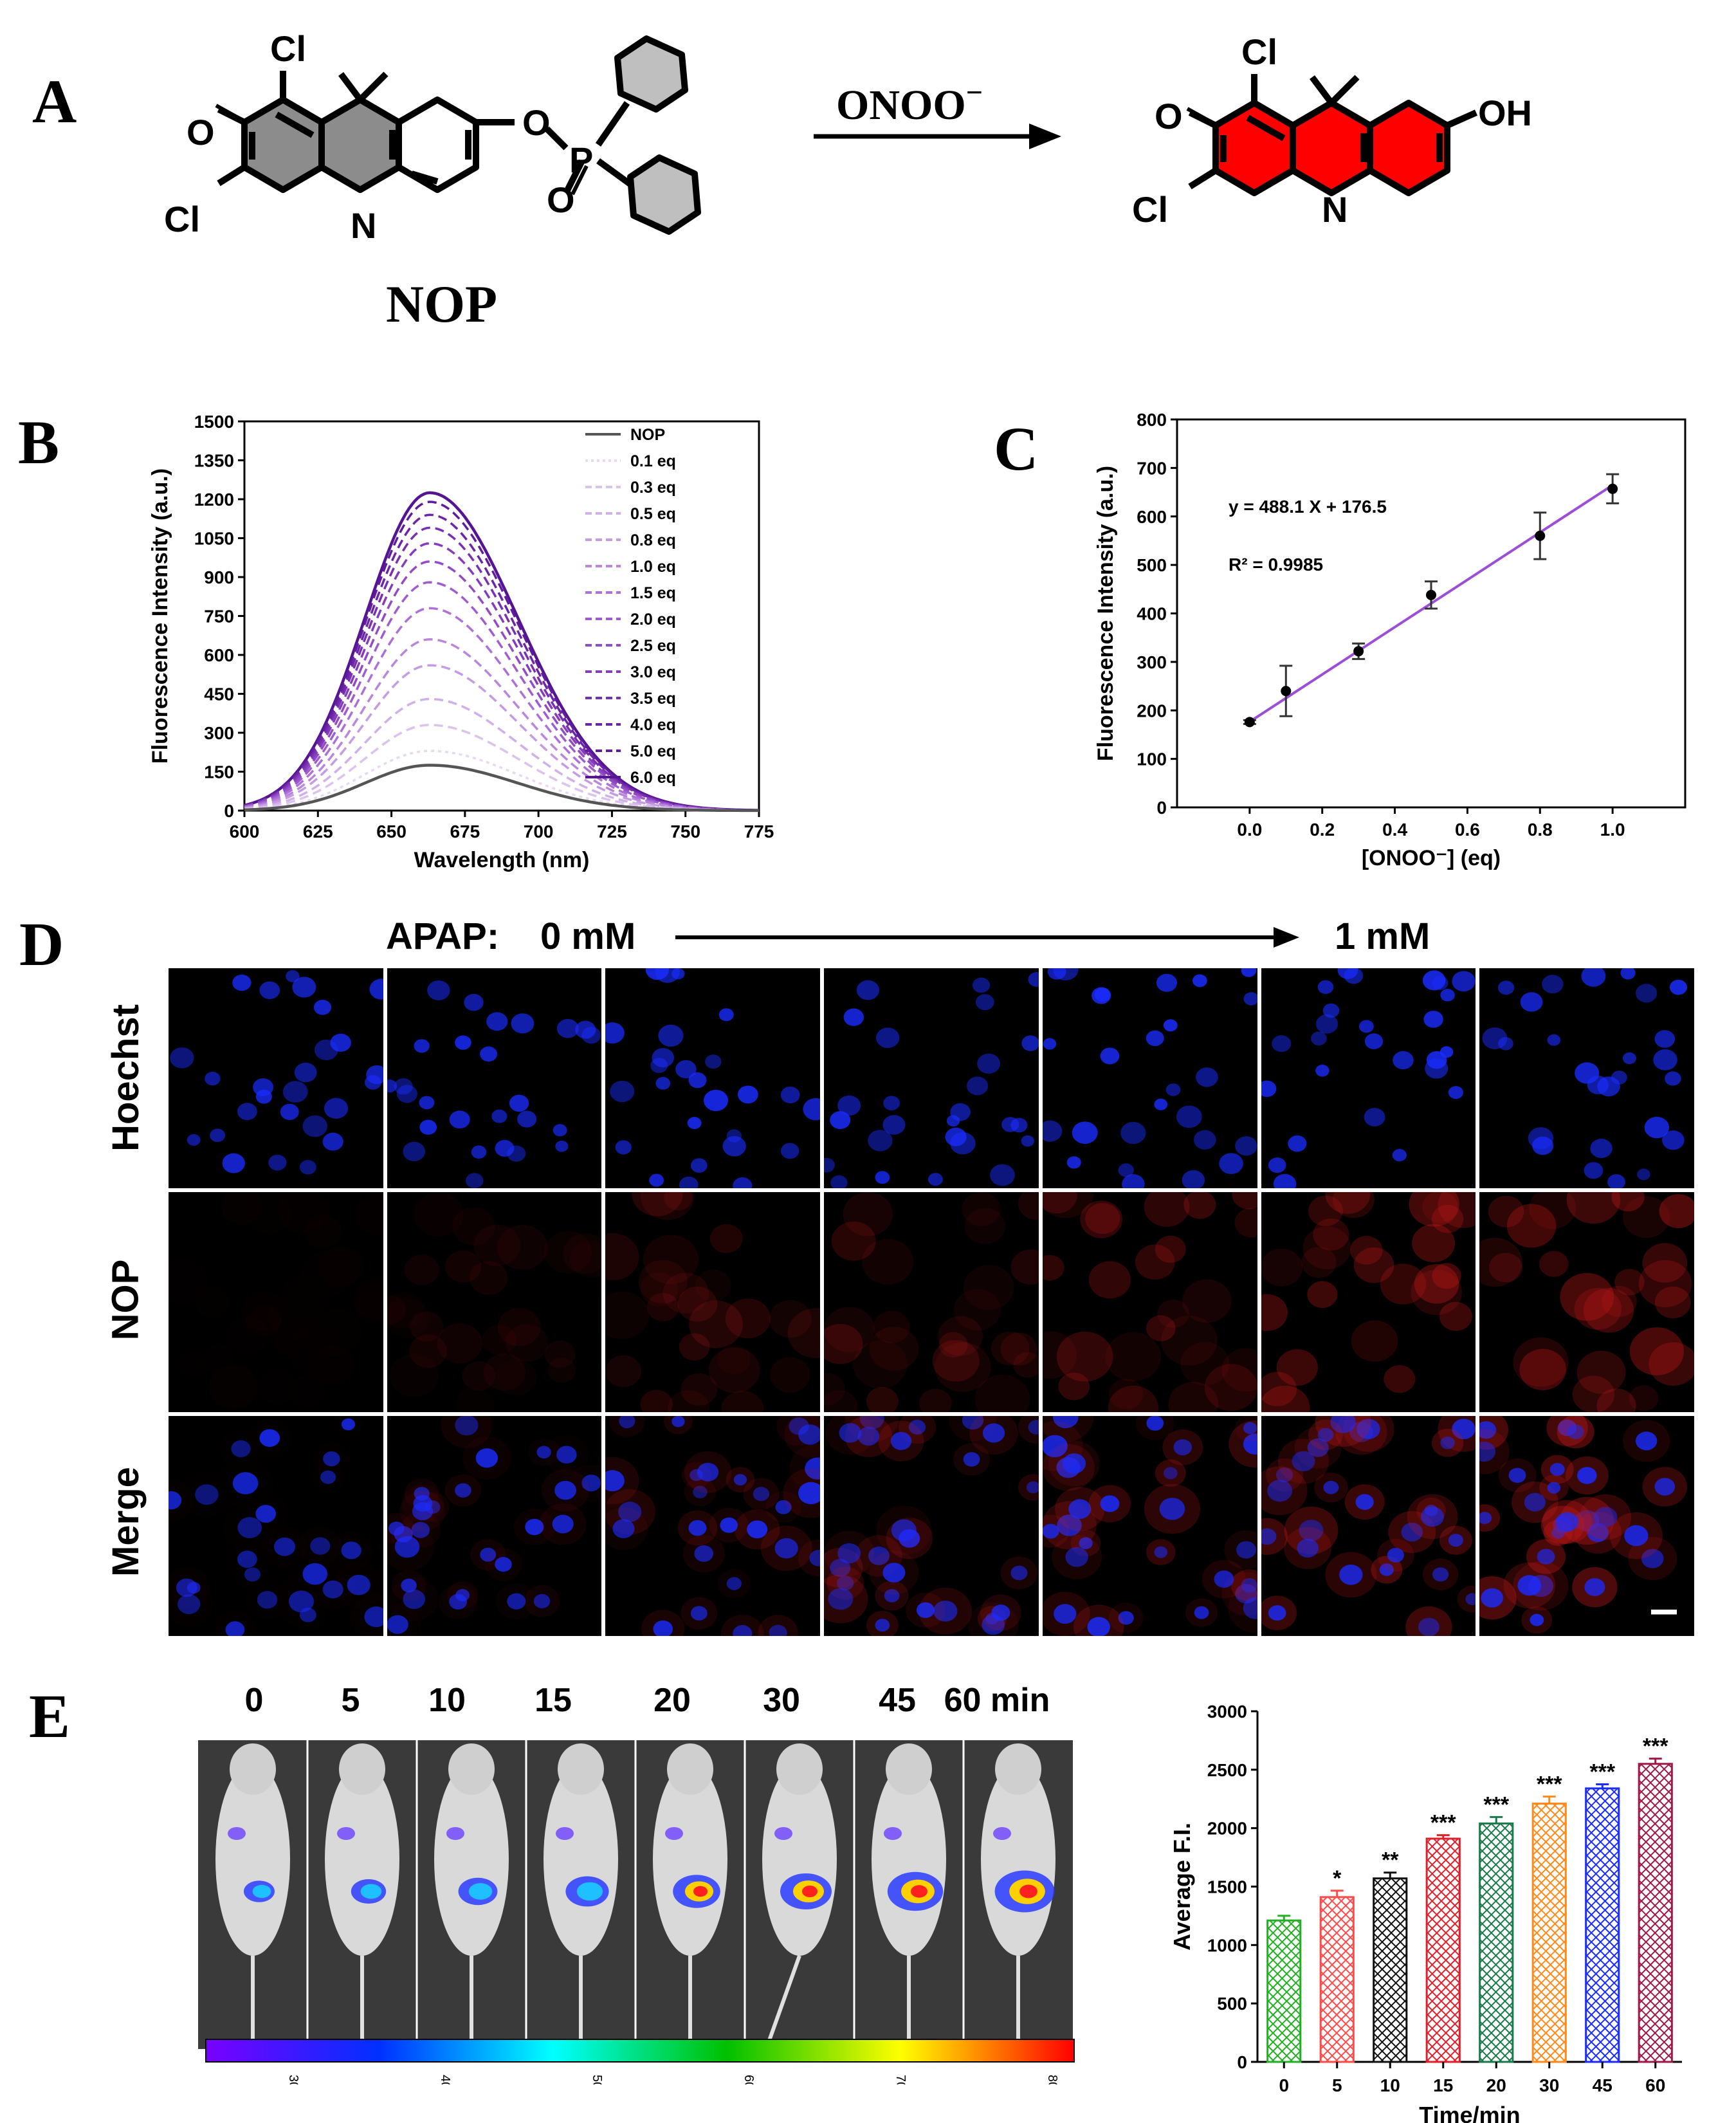 Image resolution: width=1736 pixels, height=2123 pixels. What do you see at coordinates (1276, 564) in the screenshot?
I see `fit-r-squared: R² = 0.9985` at bounding box center [1276, 564].